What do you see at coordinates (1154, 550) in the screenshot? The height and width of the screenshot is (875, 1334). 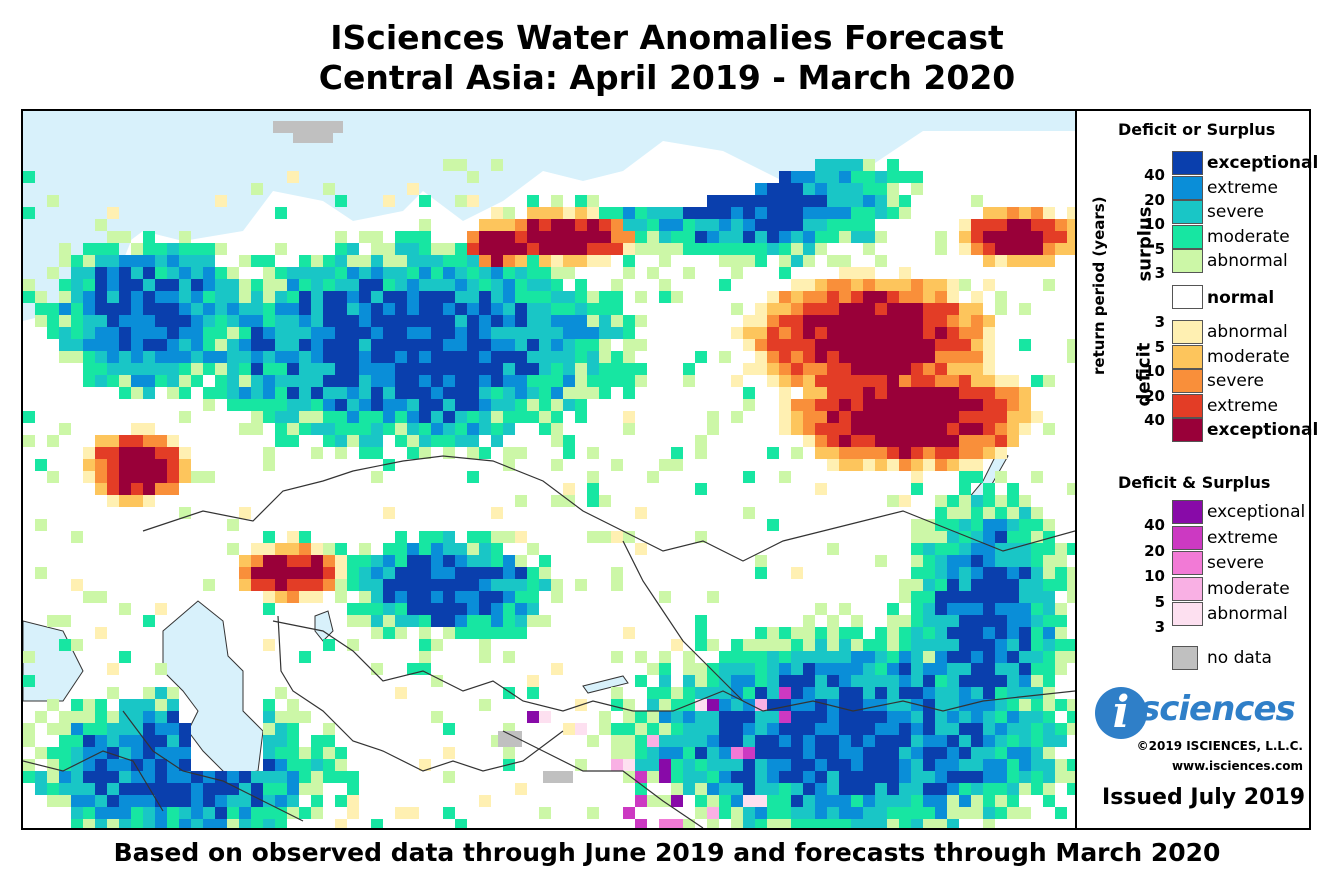 I see `legend-combined-tick: 20` at bounding box center [1154, 550].